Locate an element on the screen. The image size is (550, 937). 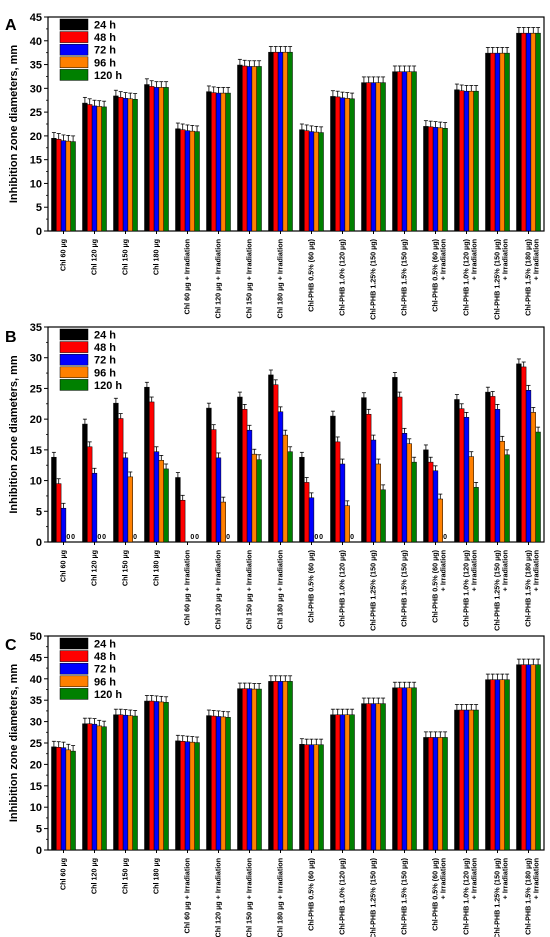
x-tick-label-line: Chl 150 µg + Irradiation is located at coordinates (249, 897).